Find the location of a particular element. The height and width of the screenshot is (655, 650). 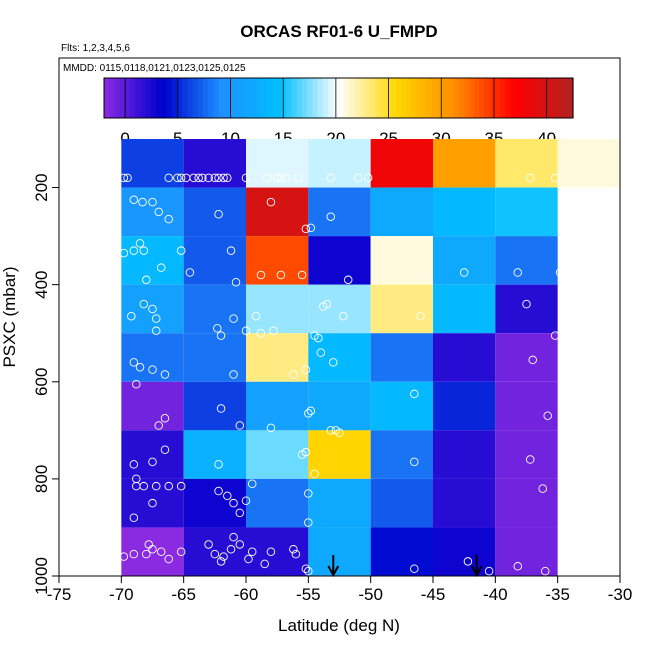

y-axis-label: PSXC (mbar) is located at coordinates (9, 316).